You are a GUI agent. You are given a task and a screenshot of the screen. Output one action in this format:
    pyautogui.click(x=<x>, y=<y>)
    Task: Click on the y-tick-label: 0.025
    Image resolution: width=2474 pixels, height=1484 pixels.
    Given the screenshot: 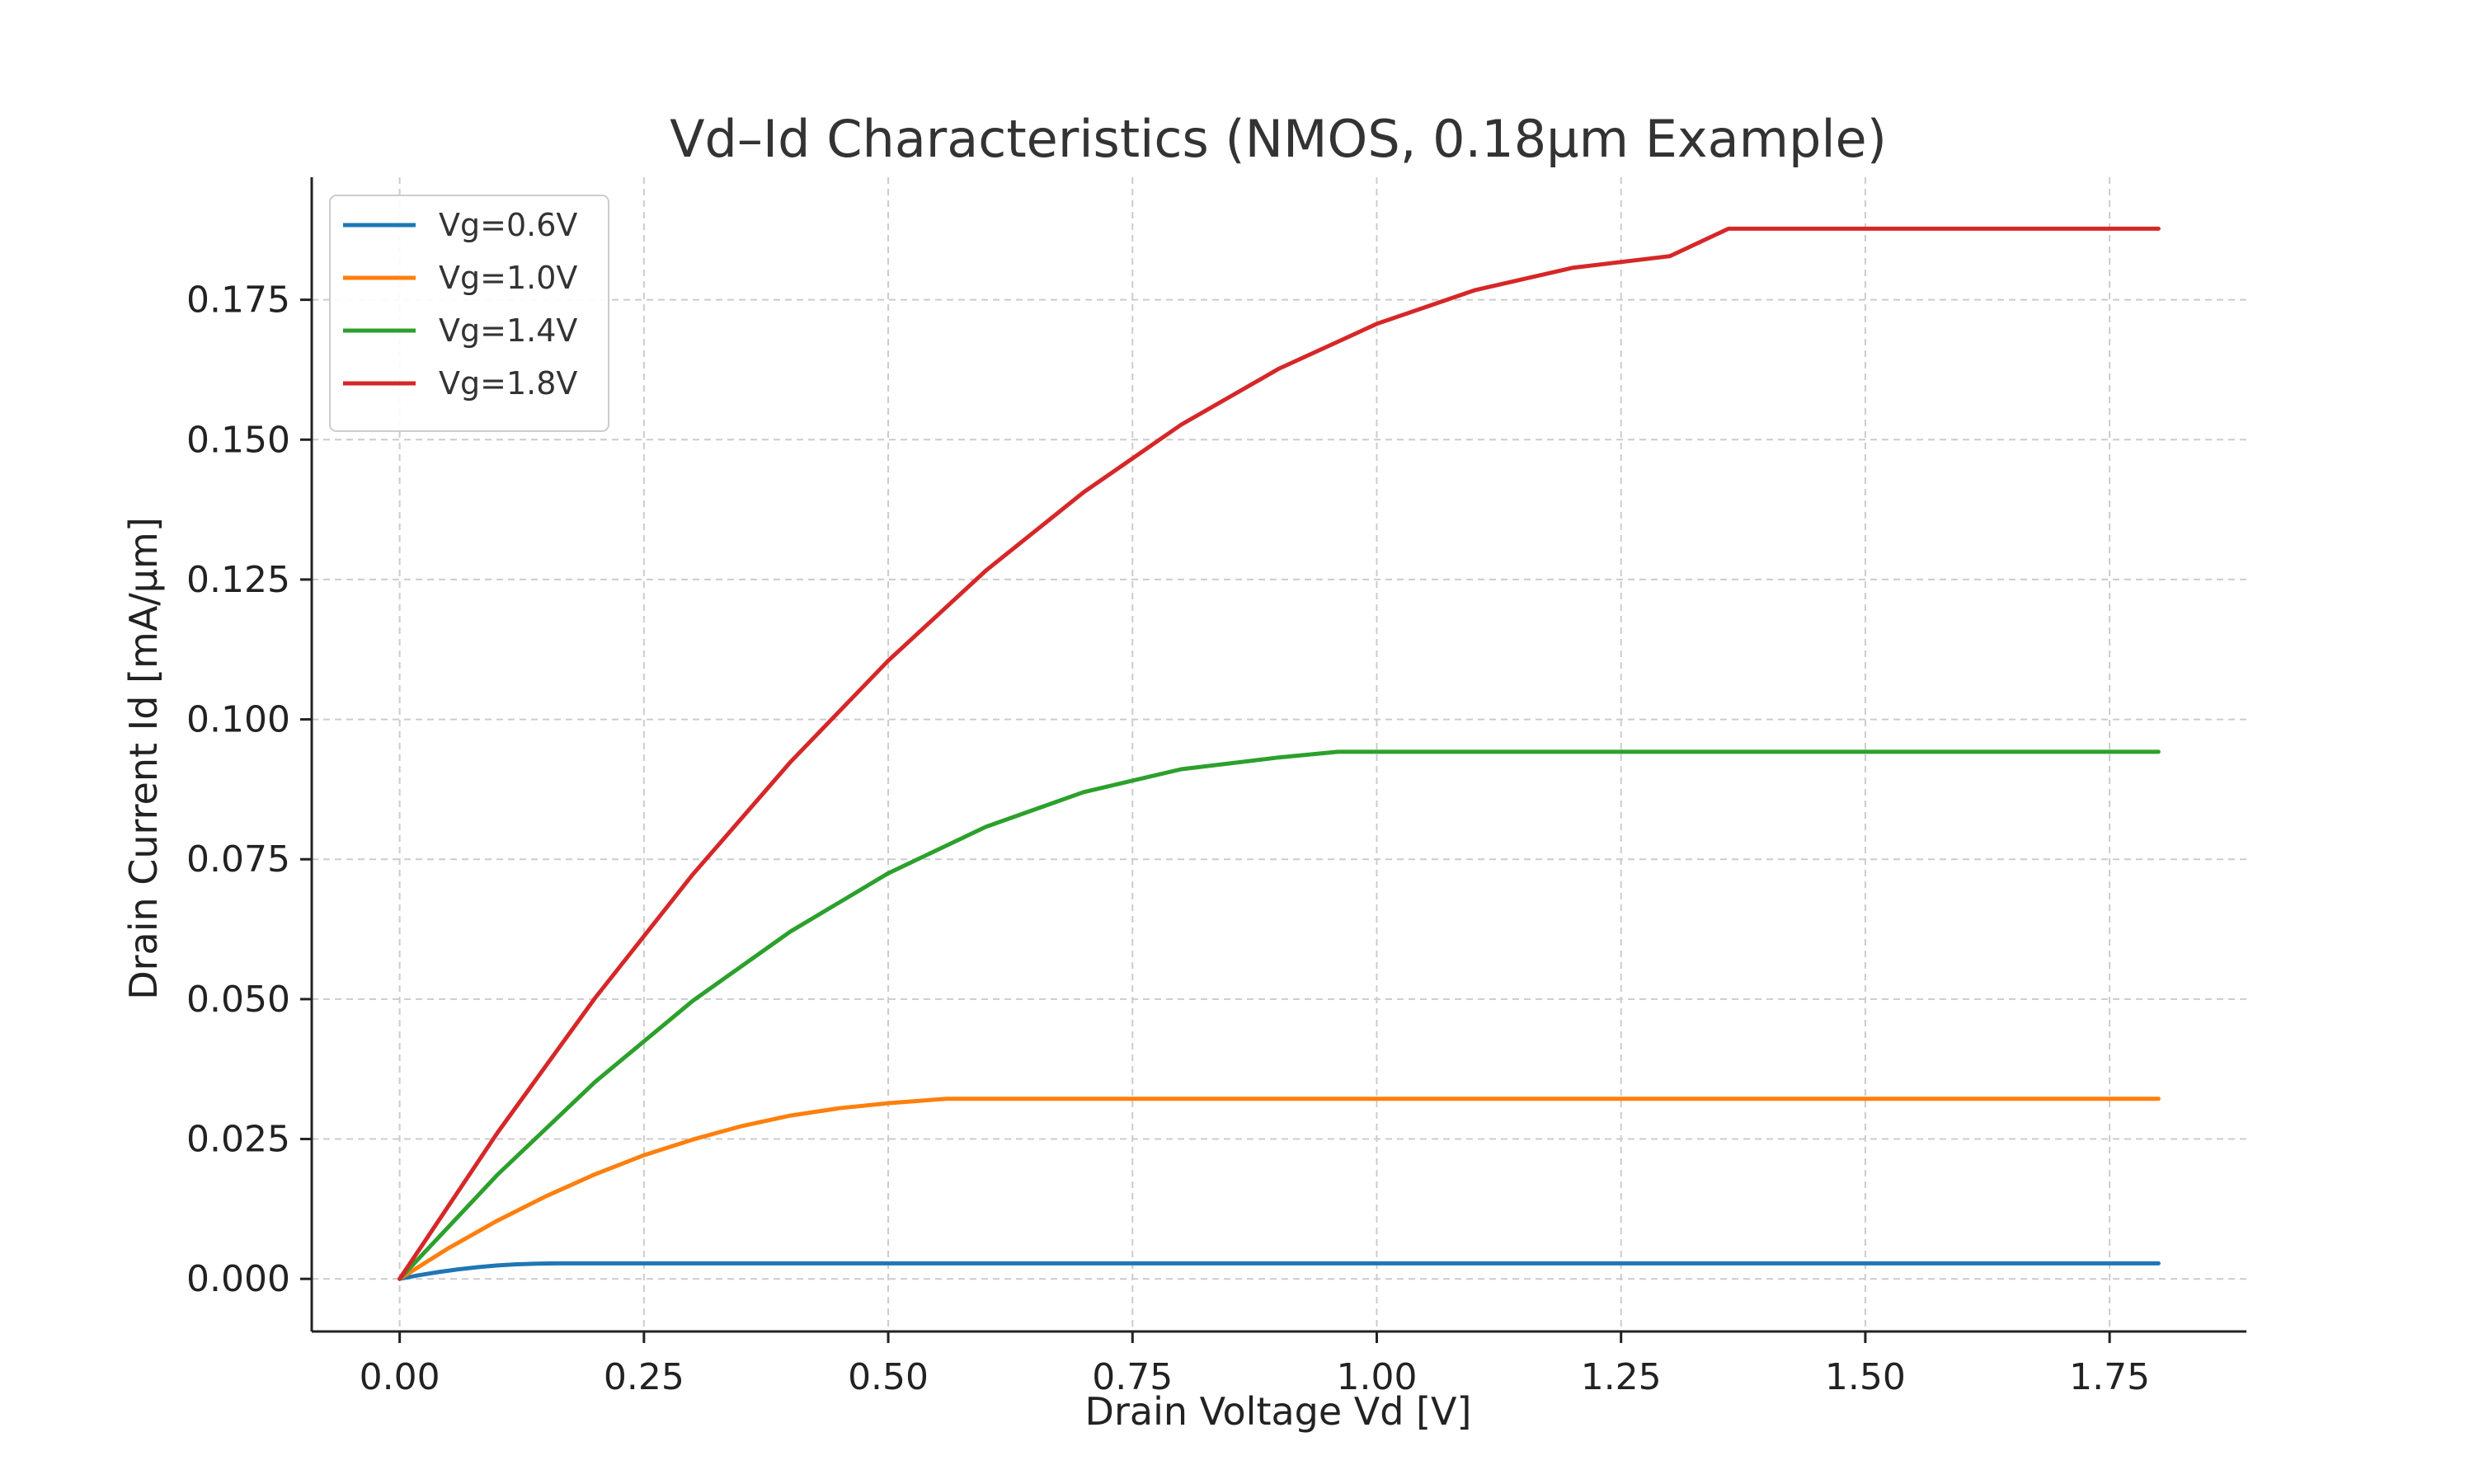 What is the action you would take?
    pyautogui.click(x=238, y=1140)
    